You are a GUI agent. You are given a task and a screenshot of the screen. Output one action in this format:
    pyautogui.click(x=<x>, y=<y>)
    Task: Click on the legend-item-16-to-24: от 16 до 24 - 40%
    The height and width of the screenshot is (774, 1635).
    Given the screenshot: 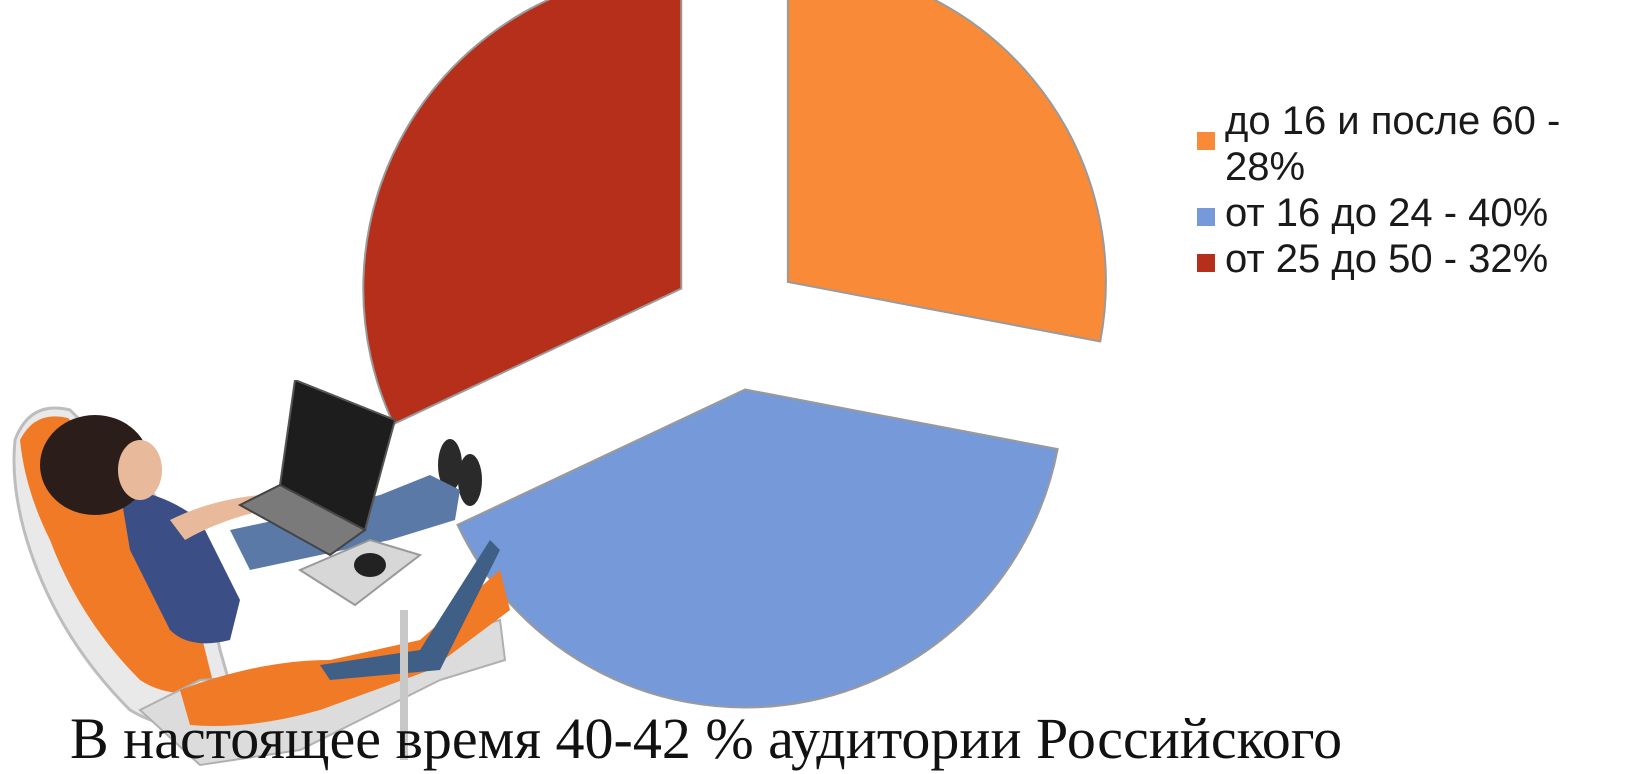 What is the action you would take?
    pyautogui.click(x=1412, y=213)
    